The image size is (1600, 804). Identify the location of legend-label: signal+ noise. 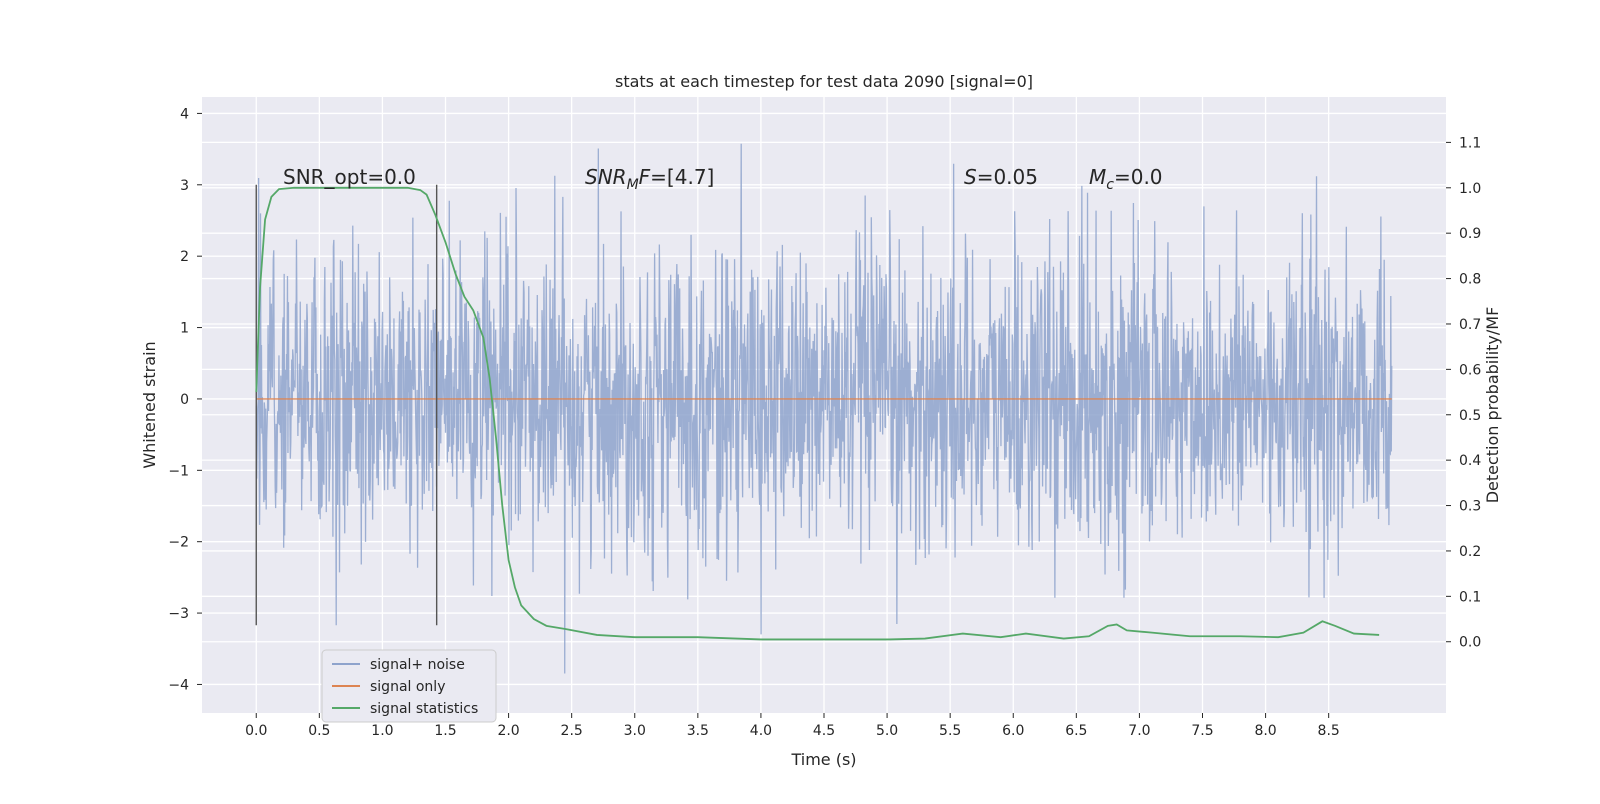
(417, 665).